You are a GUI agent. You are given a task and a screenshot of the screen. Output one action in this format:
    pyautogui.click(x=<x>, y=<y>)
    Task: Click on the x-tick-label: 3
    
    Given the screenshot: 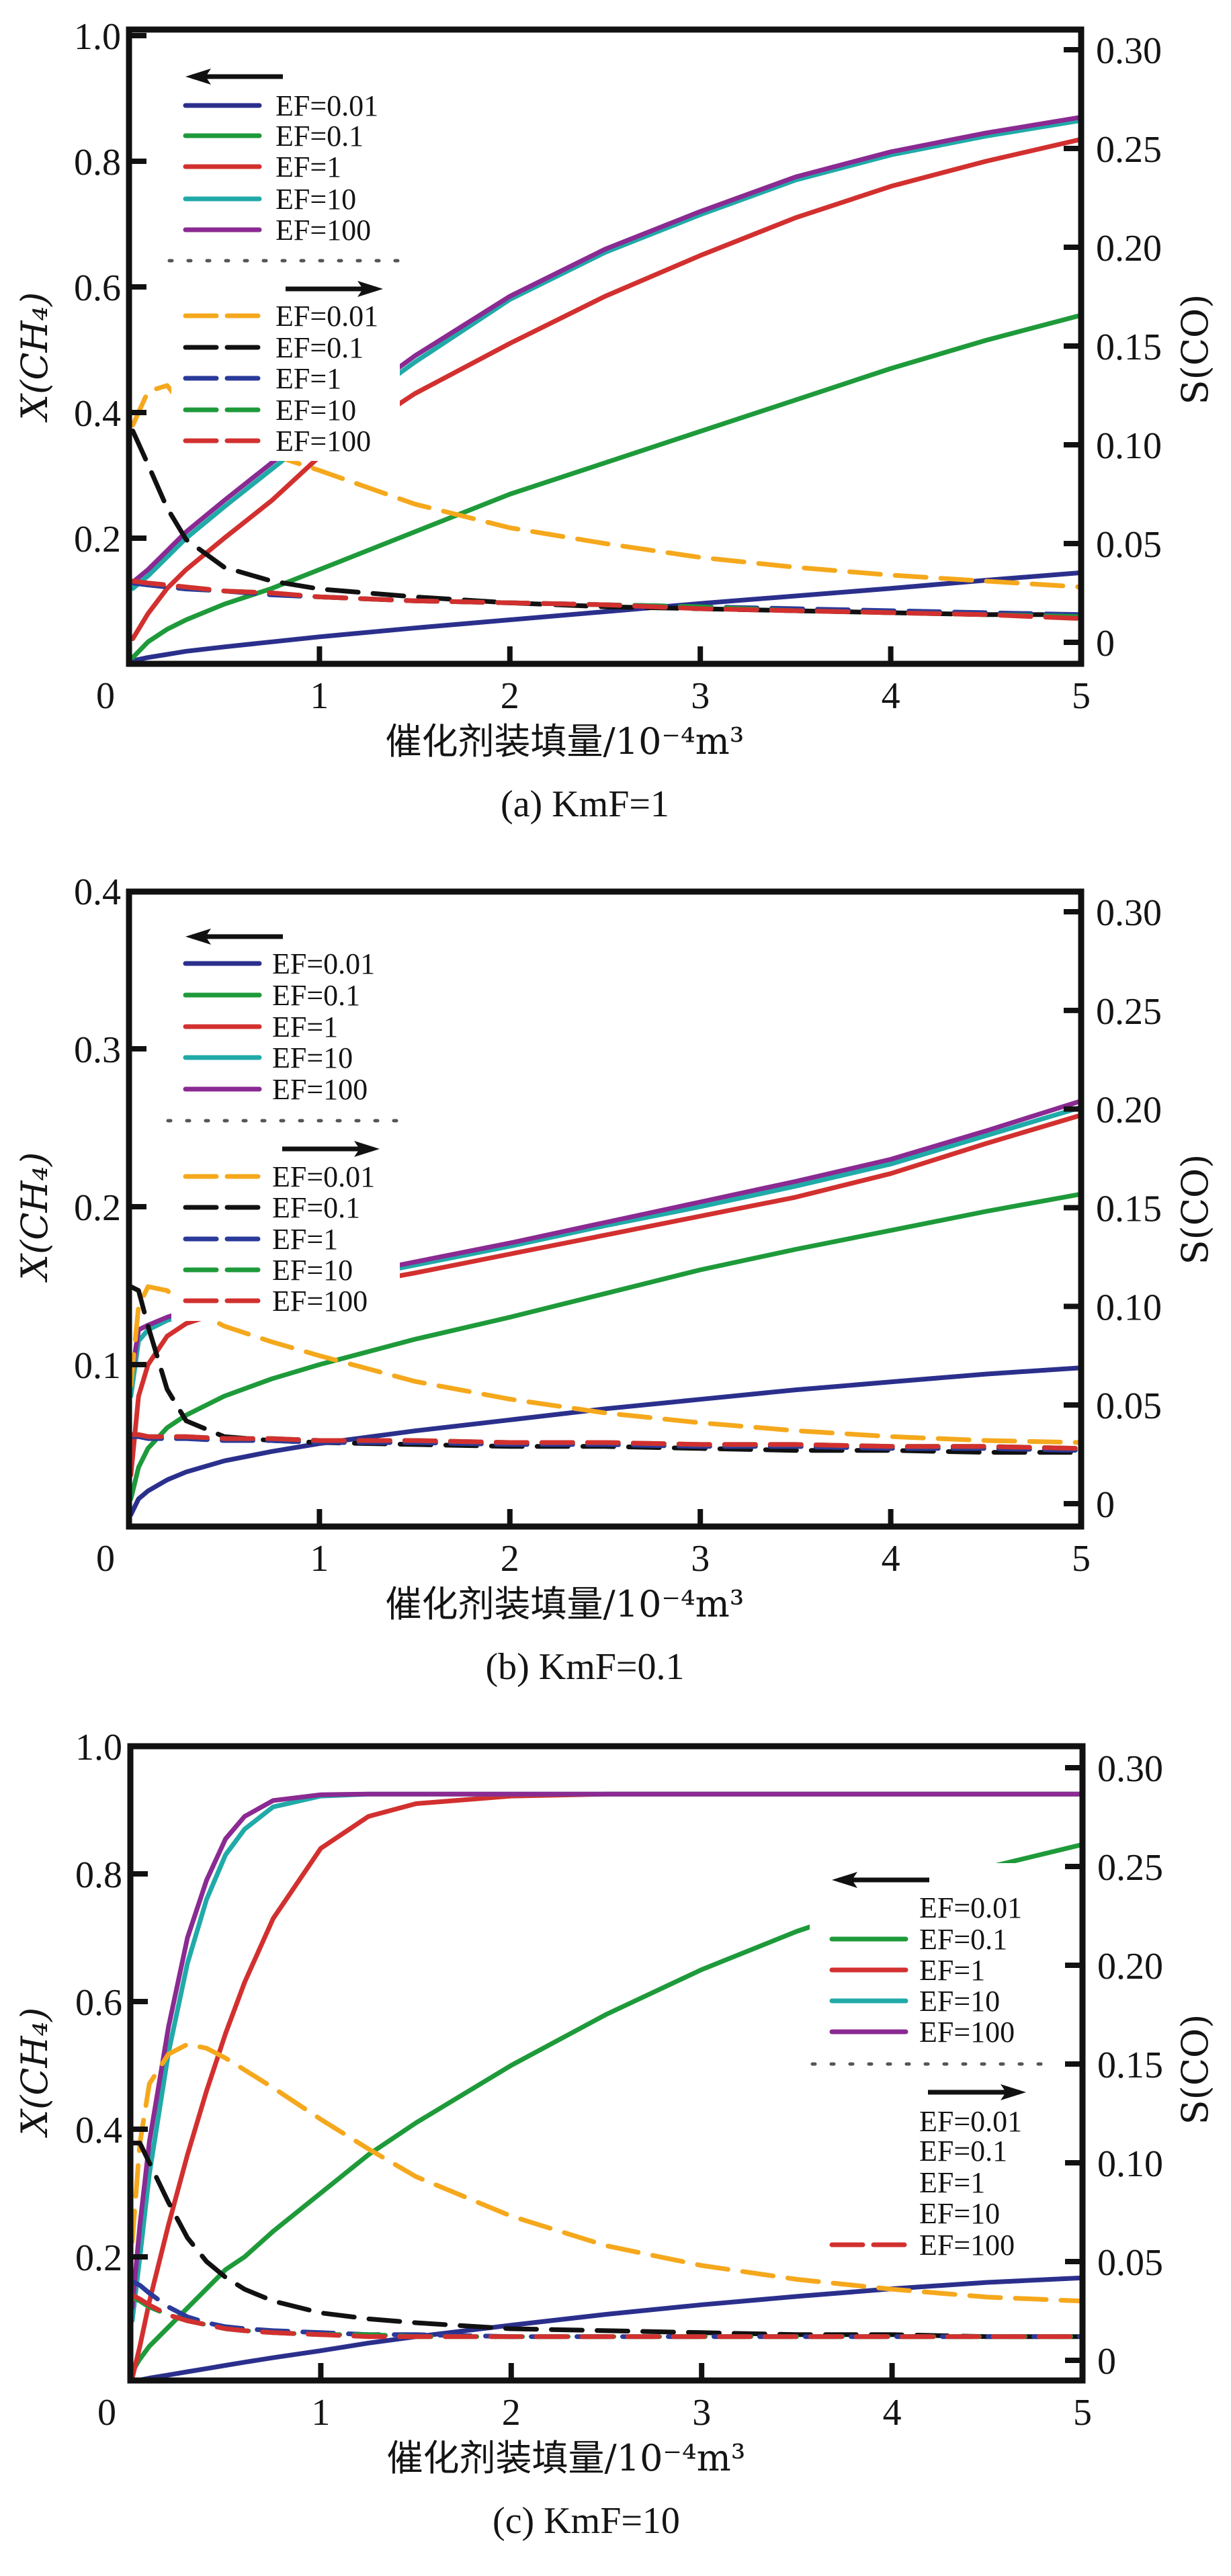 What is the action you would take?
    pyautogui.click(x=701, y=1559)
    